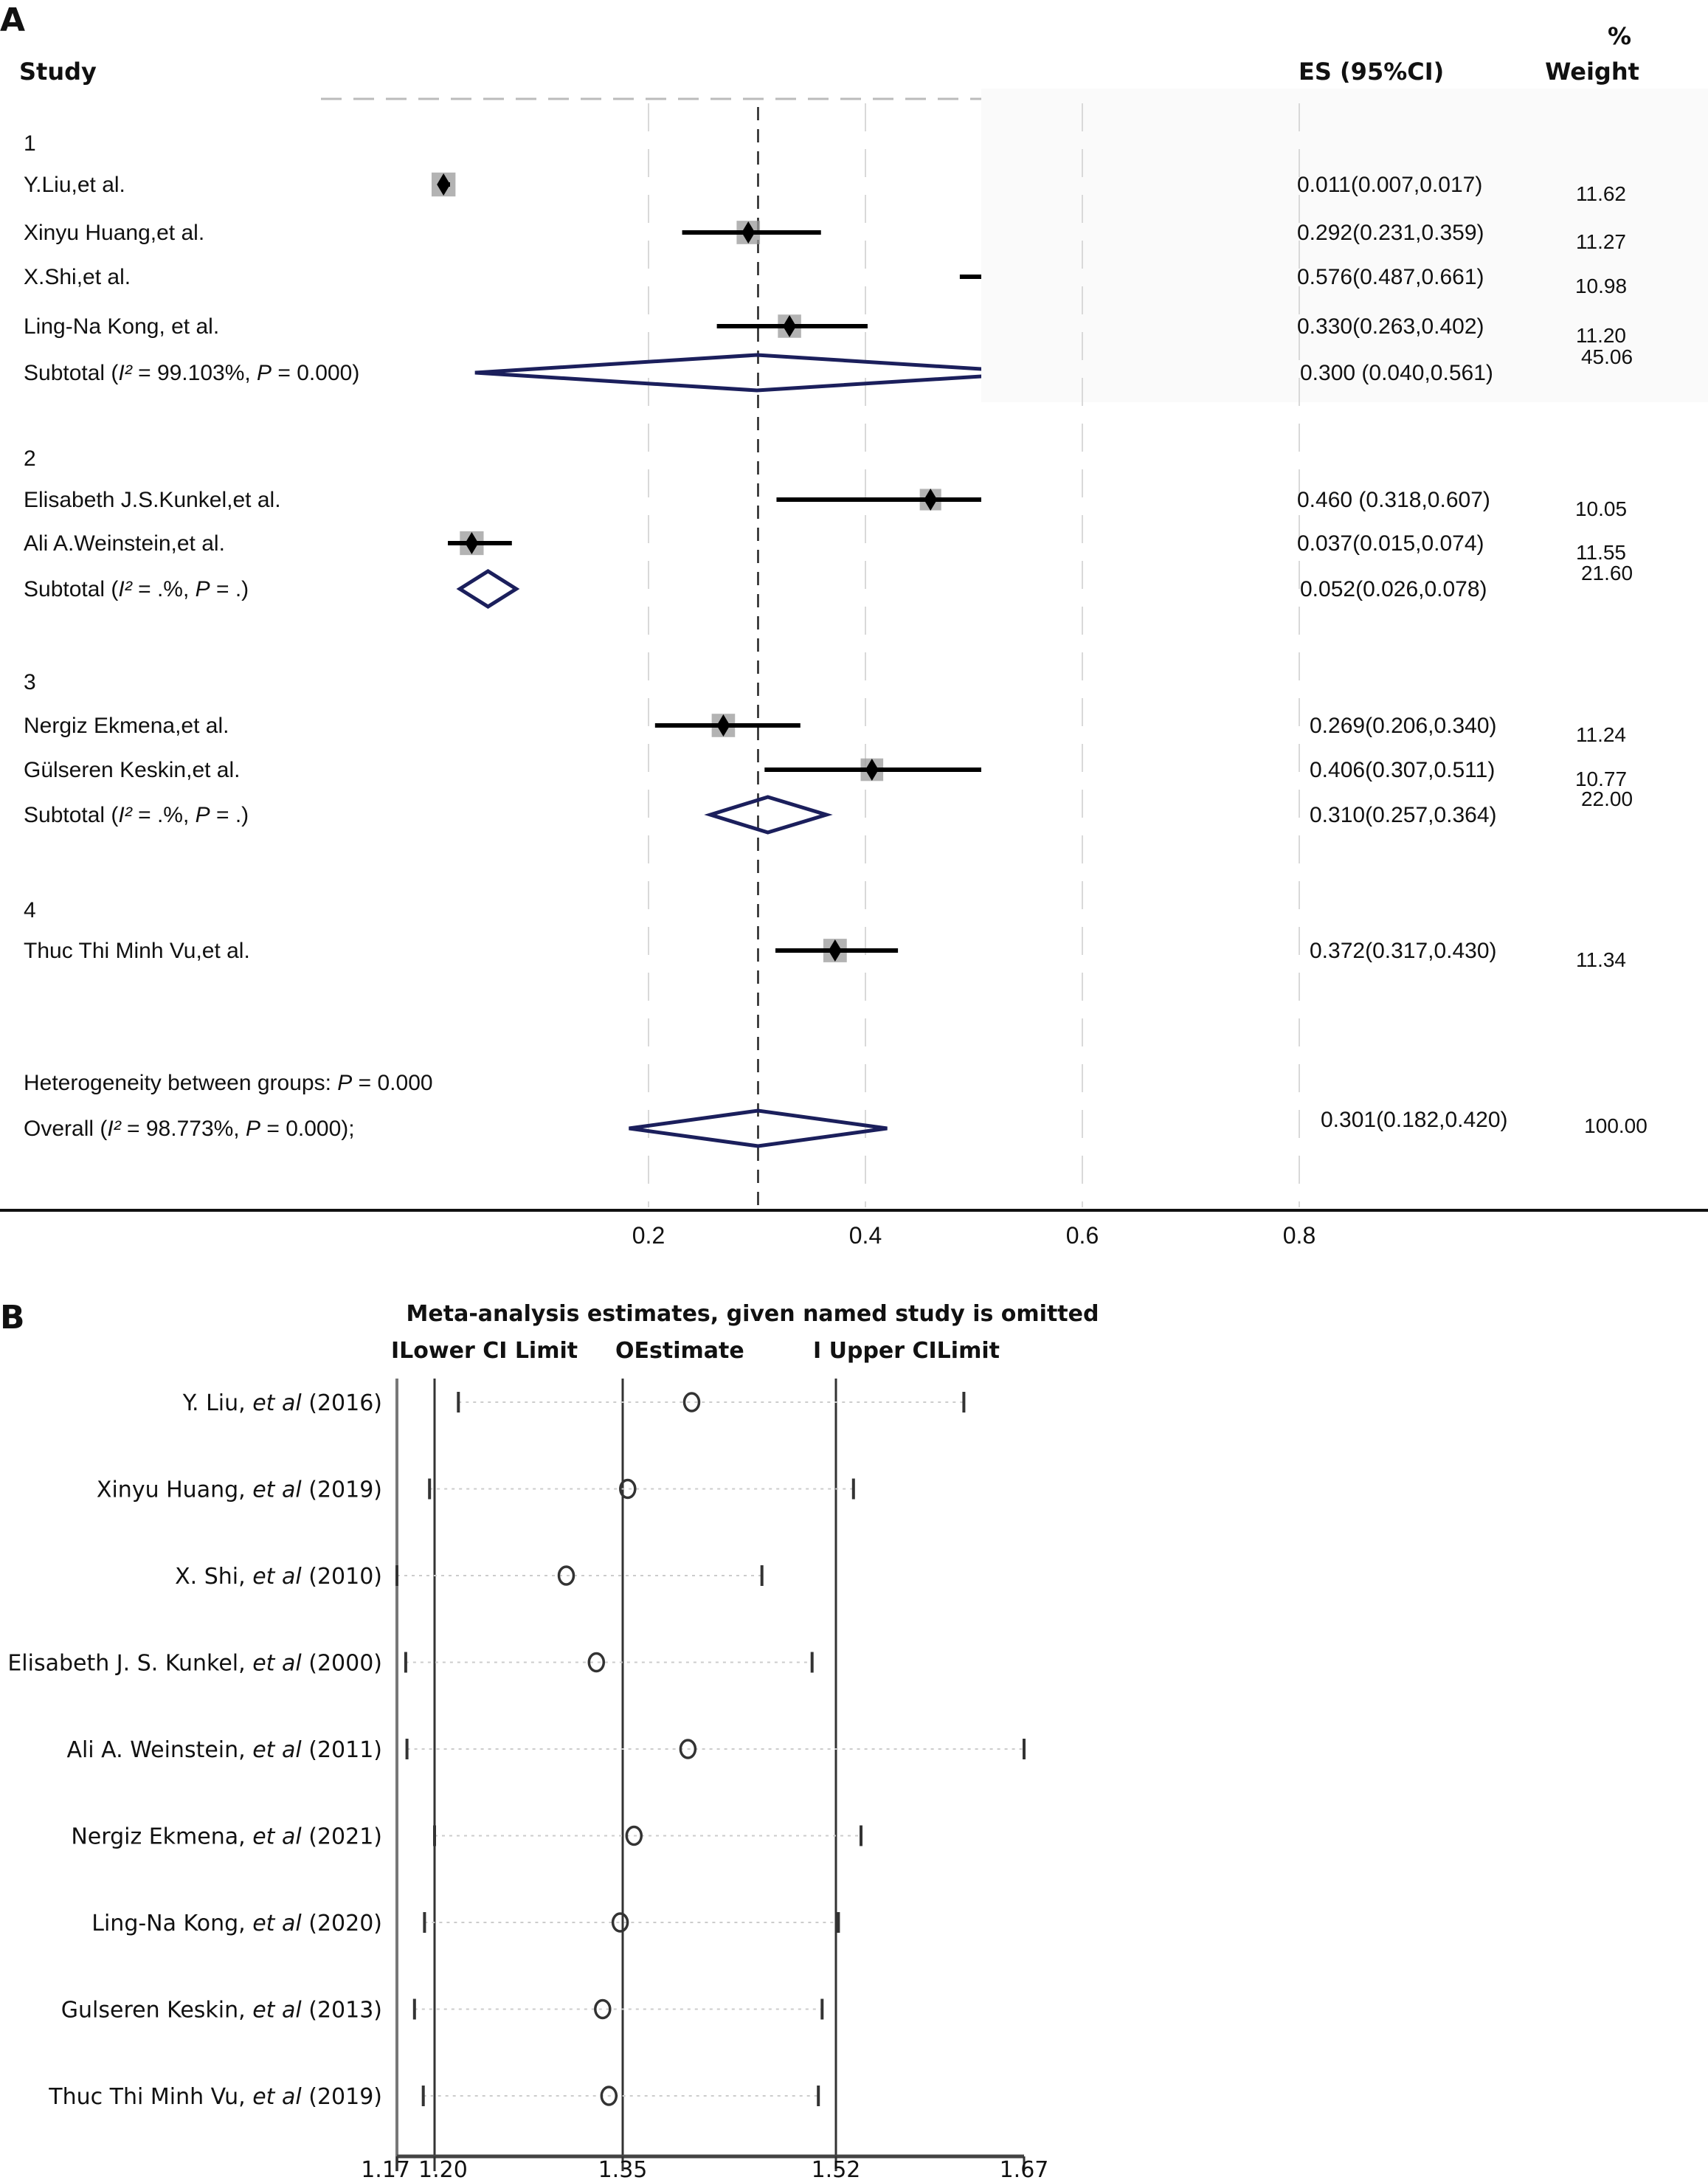 This screenshot has width=1708, height=2180. What do you see at coordinates (150, 2097) in the screenshot?
I see `study-name: Thuc Thi Minh Vu,` at bounding box center [150, 2097].